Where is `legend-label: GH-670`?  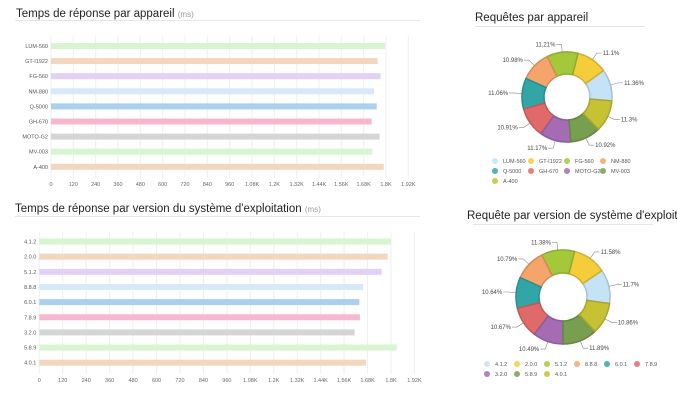 legend-label: GH-670 is located at coordinates (548, 172).